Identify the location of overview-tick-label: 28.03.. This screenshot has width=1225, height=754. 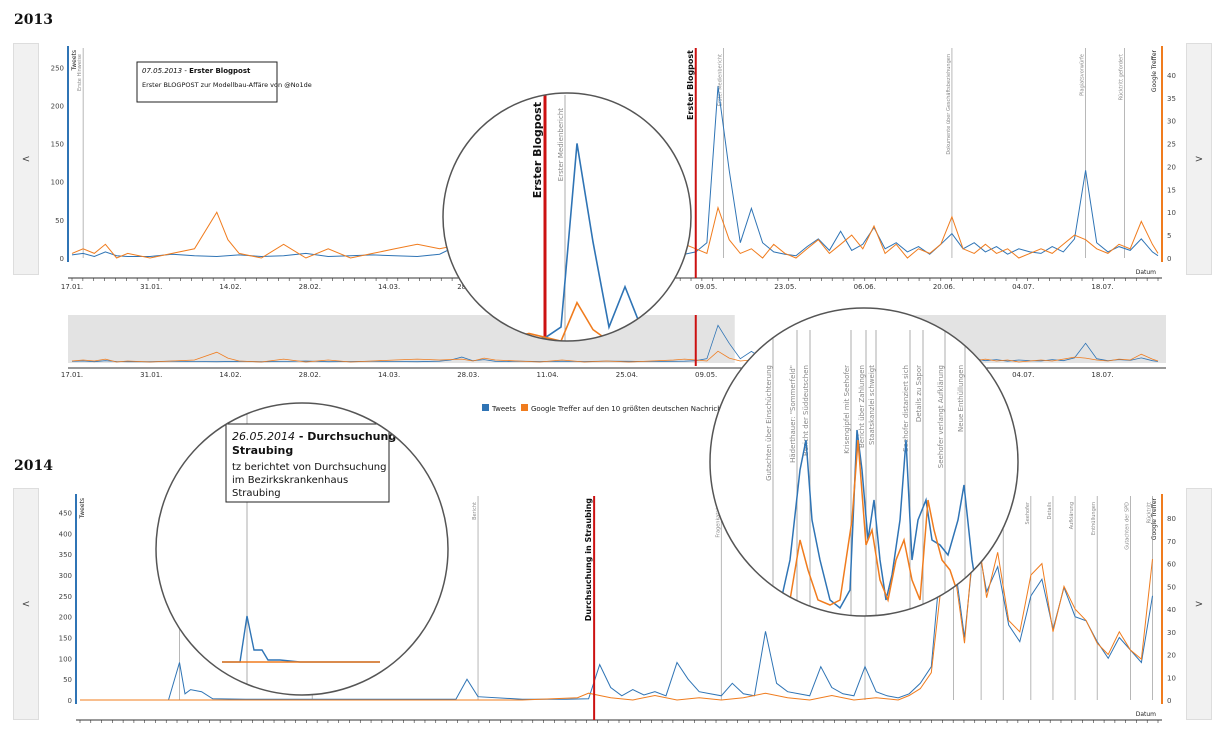
(468, 375).